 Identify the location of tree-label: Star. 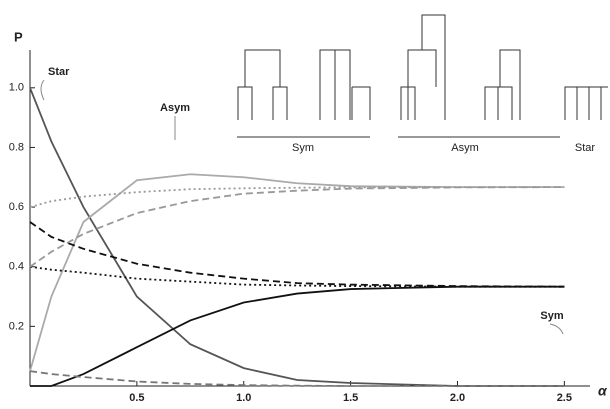
(585, 148).